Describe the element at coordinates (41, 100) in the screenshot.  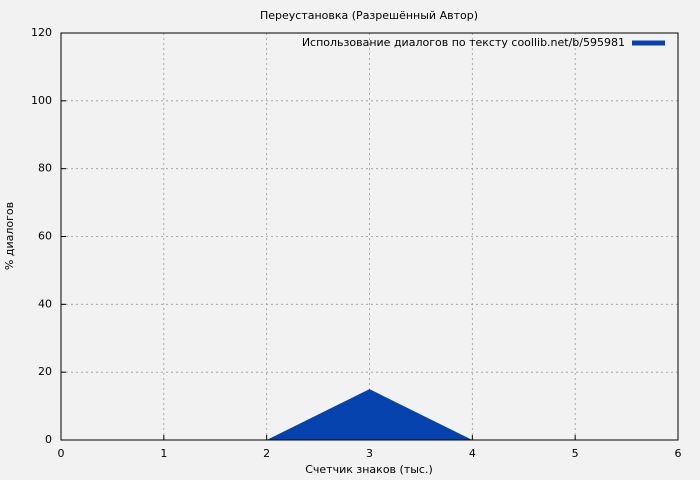
I see `y-tick-label: 100` at that location.